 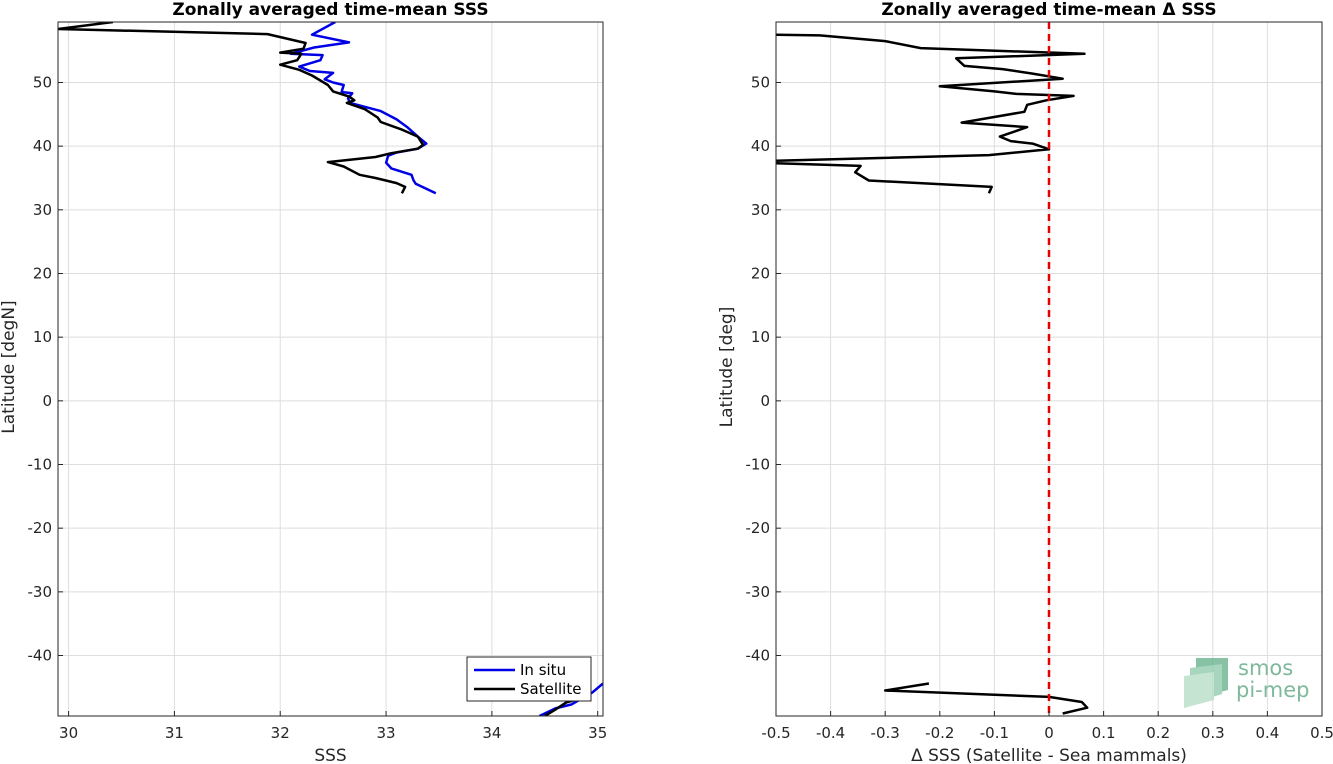 I want to click on legend-label-in-situ: In situ, so click(x=543, y=670).